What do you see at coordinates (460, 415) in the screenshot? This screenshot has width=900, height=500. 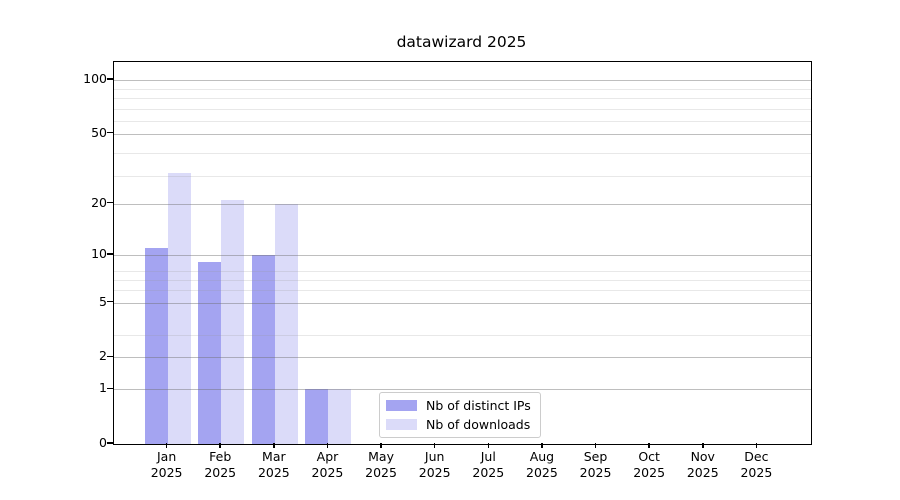 I see `legend: Nb of distinct IPs Nb of downloads` at bounding box center [460, 415].